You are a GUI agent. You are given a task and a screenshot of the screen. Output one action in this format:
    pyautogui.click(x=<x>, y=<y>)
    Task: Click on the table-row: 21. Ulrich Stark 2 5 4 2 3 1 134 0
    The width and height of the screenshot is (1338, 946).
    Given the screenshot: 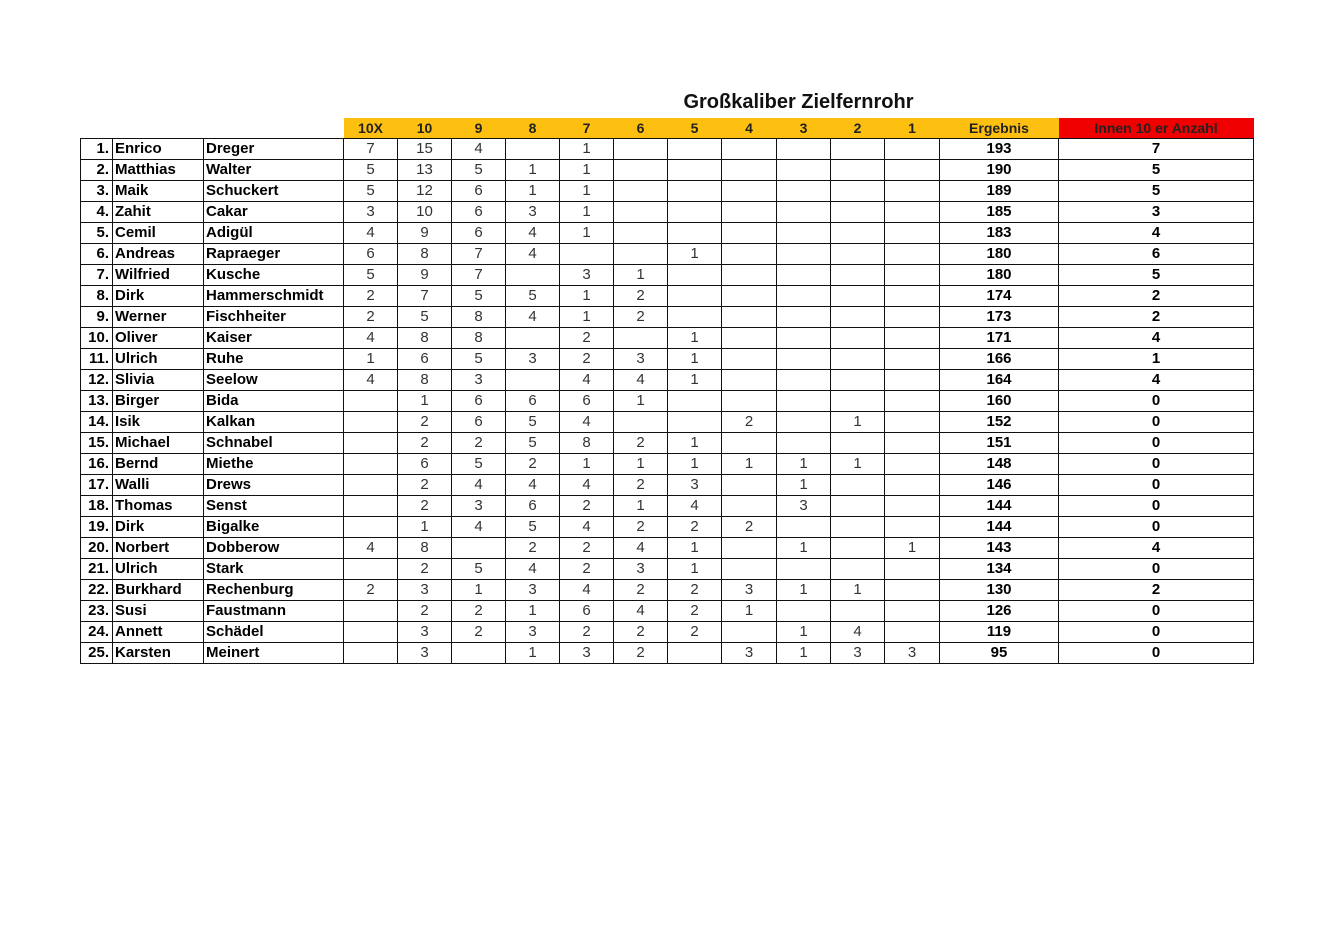 What is the action you would take?
    pyautogui.click(x=667, y=569)
    